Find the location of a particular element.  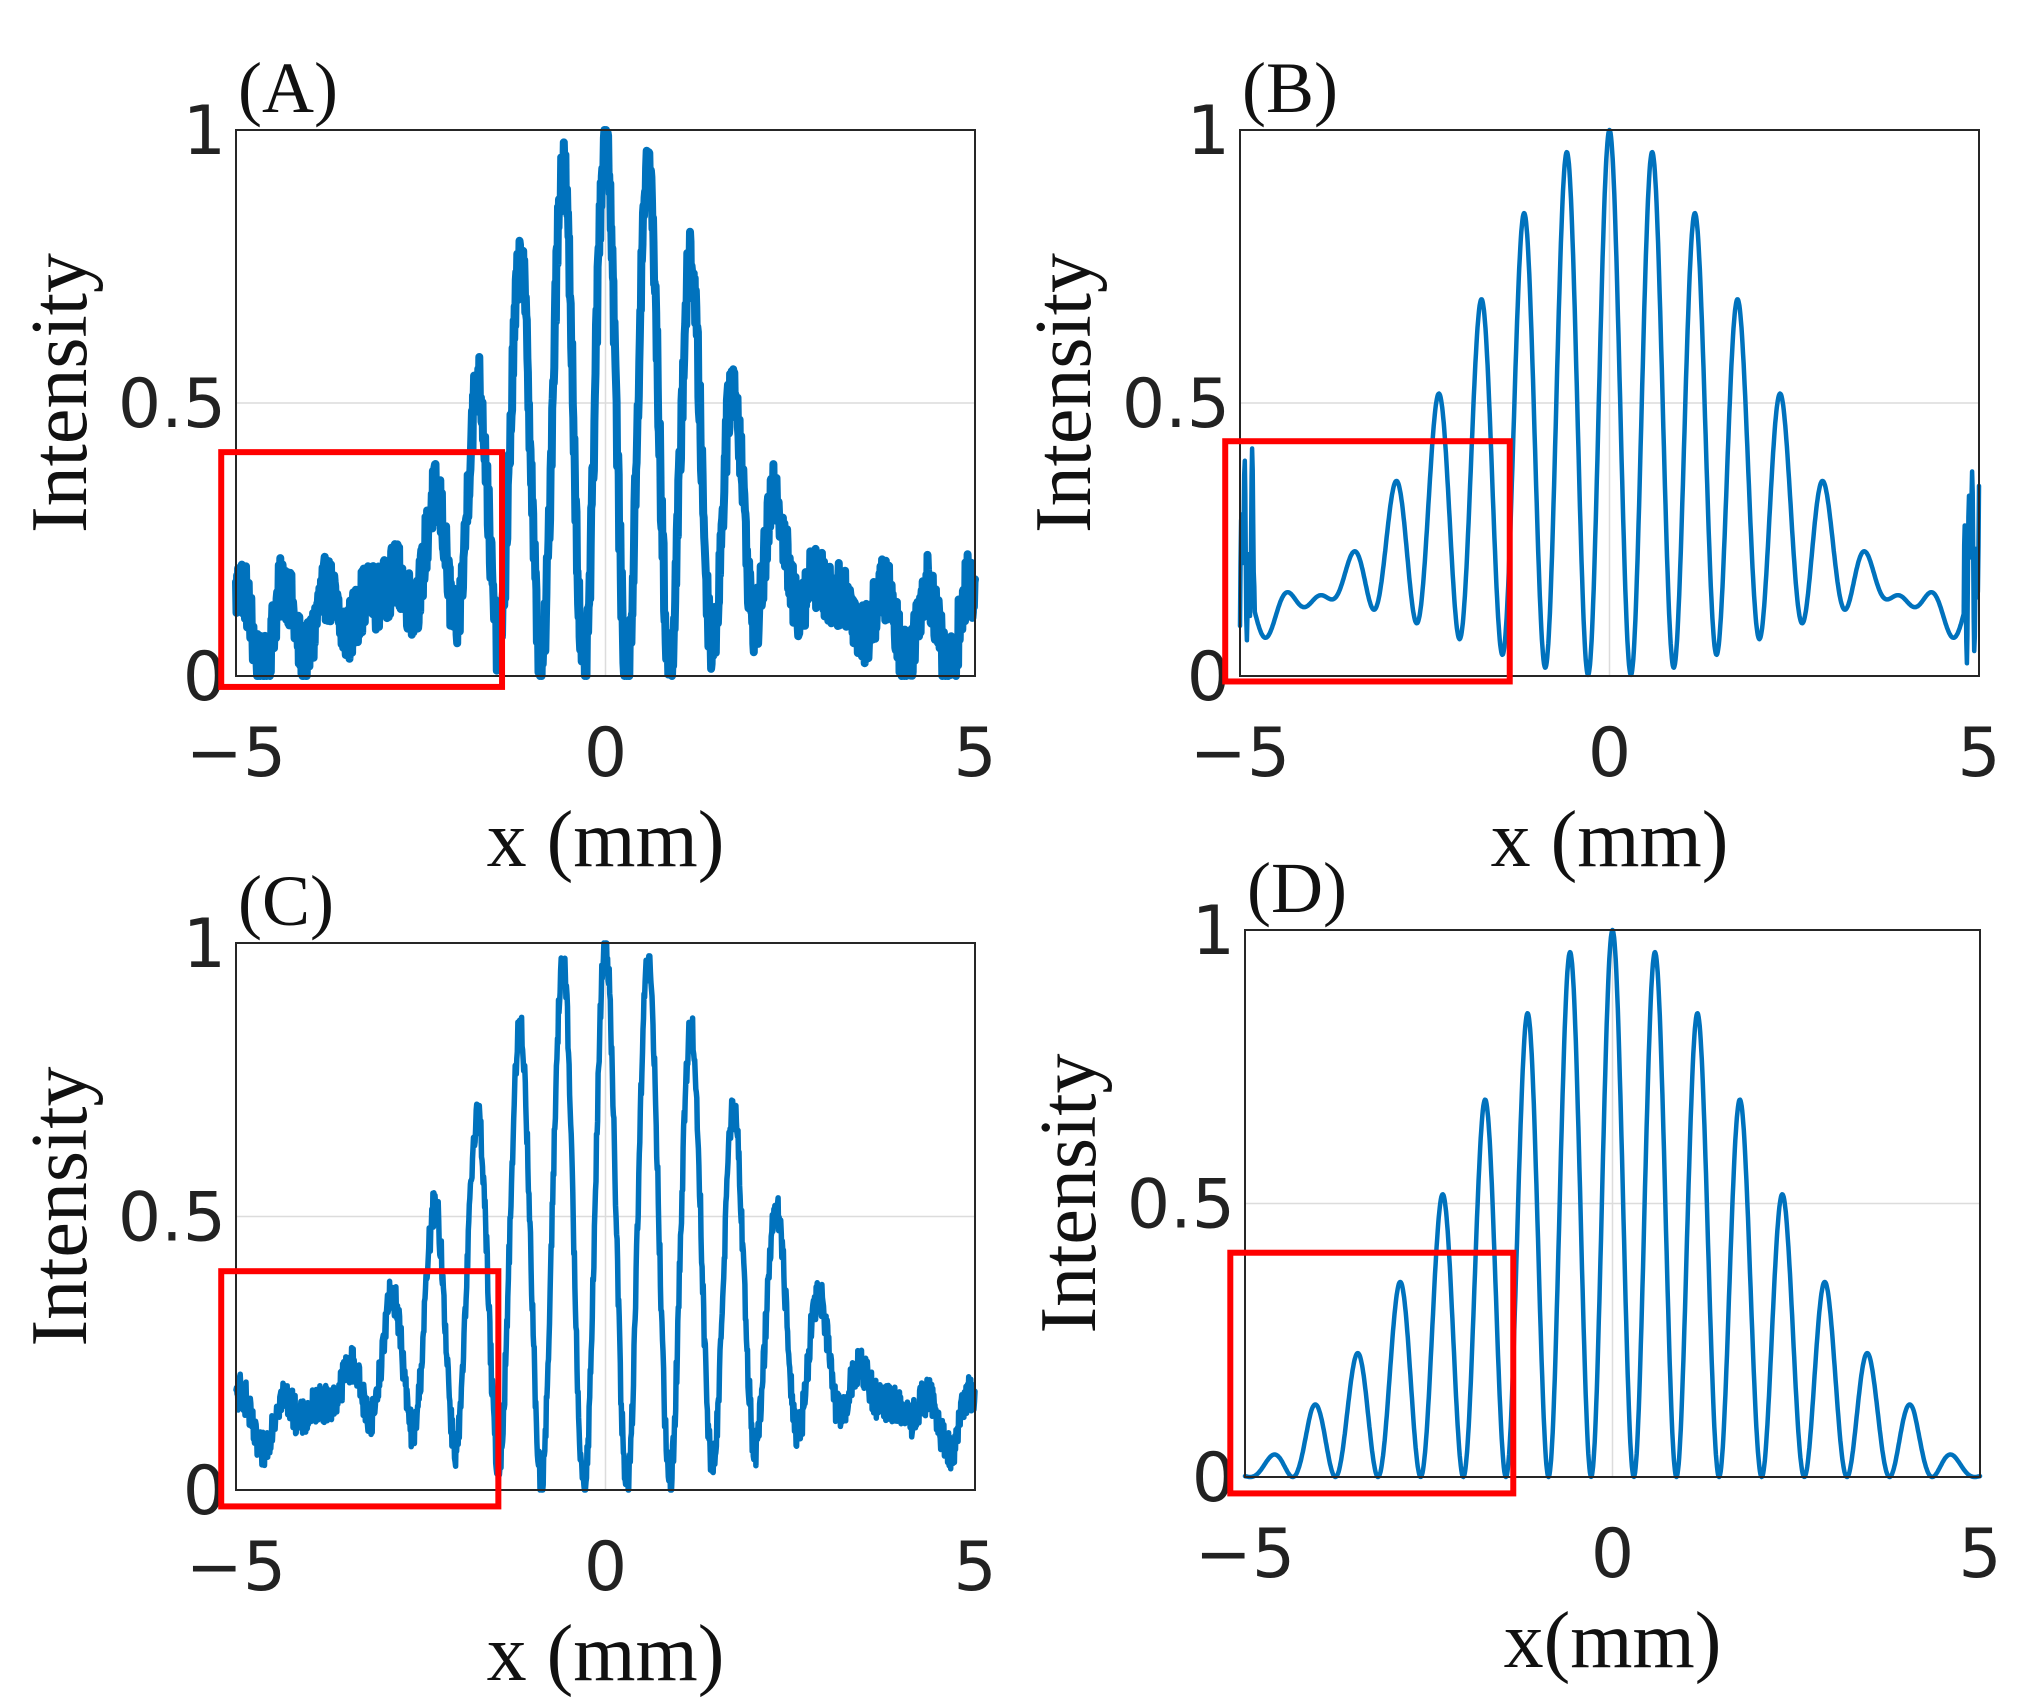

panel-label: (A) is located at coordinates (288, 88).